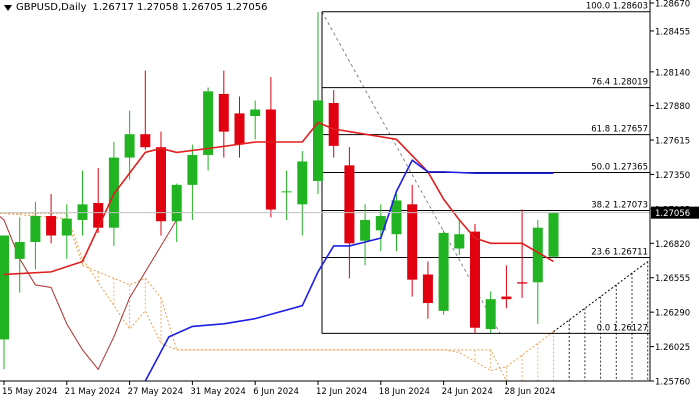 The image size is (700, 400). What do you see at coordinates (672, 279) in the screenshot?
I see `price-tick-label: 1.26555` at bounding box center [672, 279].